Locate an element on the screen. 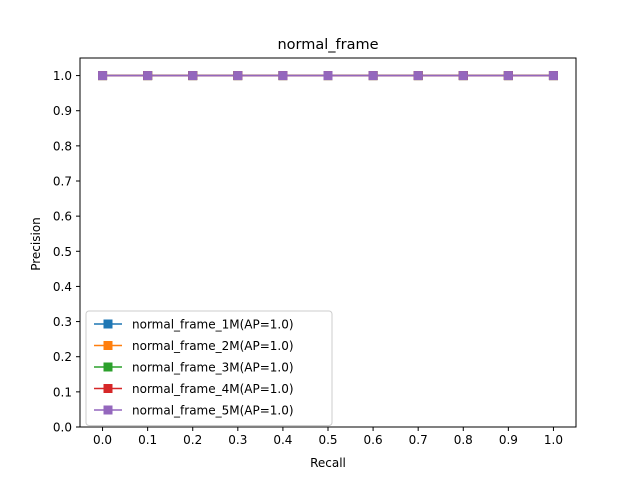  x-tick-label: 0.7 is located at coordinates (418, 440).